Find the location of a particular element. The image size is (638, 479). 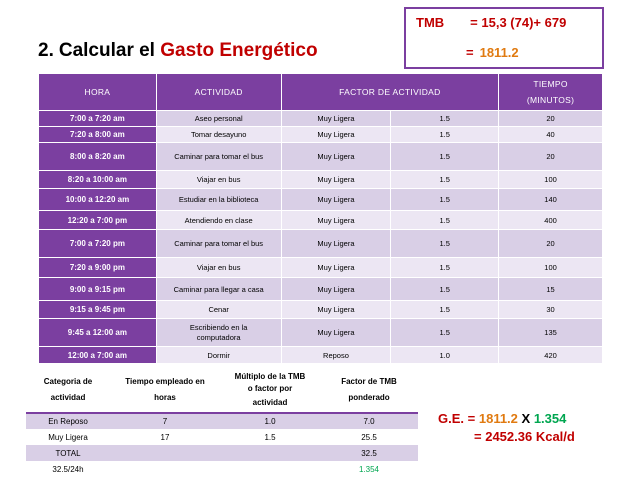

ge-line2: = 2452.36 Kcal/d is located at coordinates (524, 436).